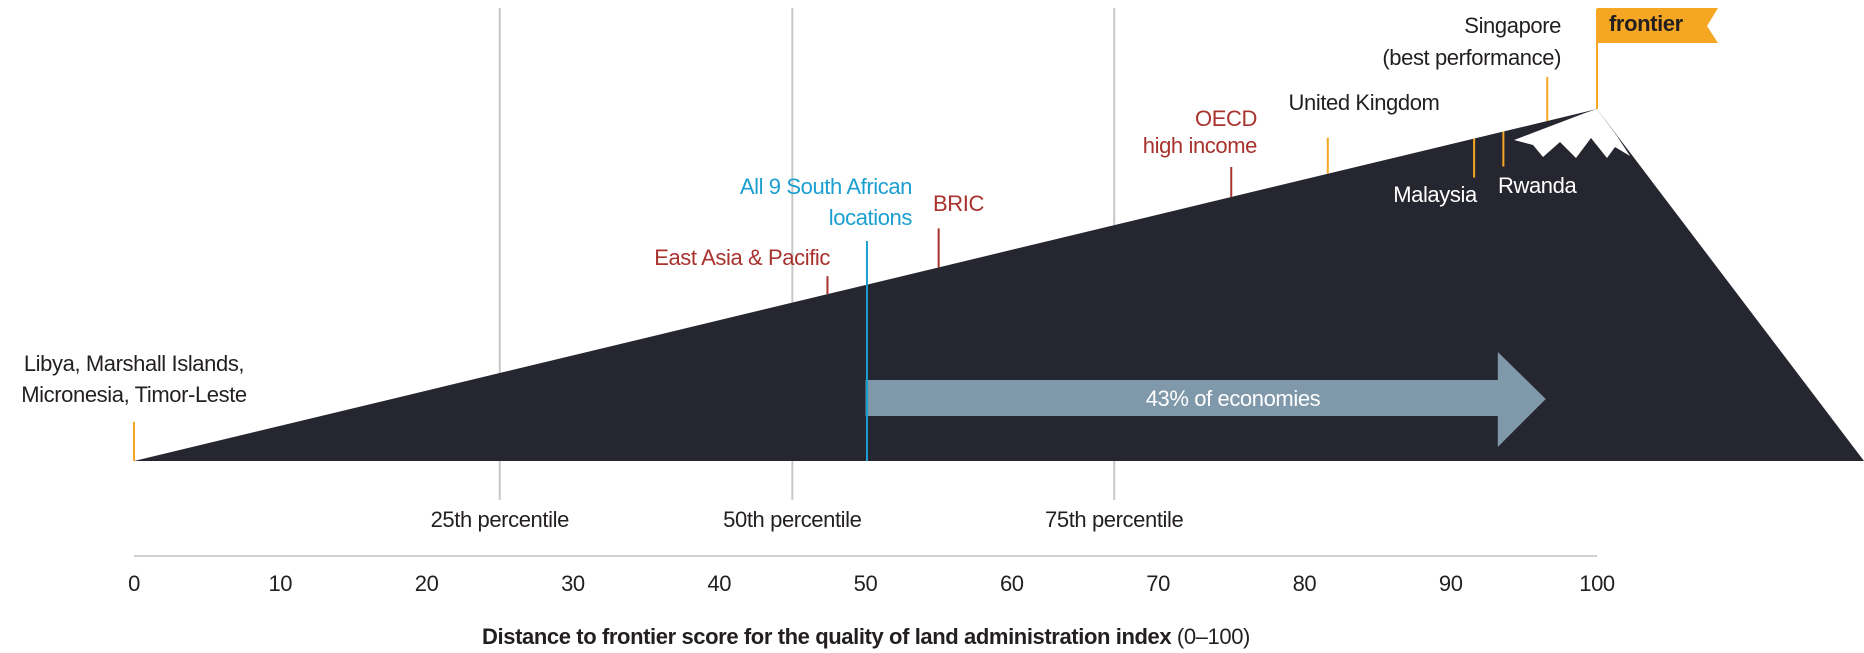  Describe the element at coordinates (1213, 636) in the screenshot. I see `x-axis-unit: (0–100)` at that location.